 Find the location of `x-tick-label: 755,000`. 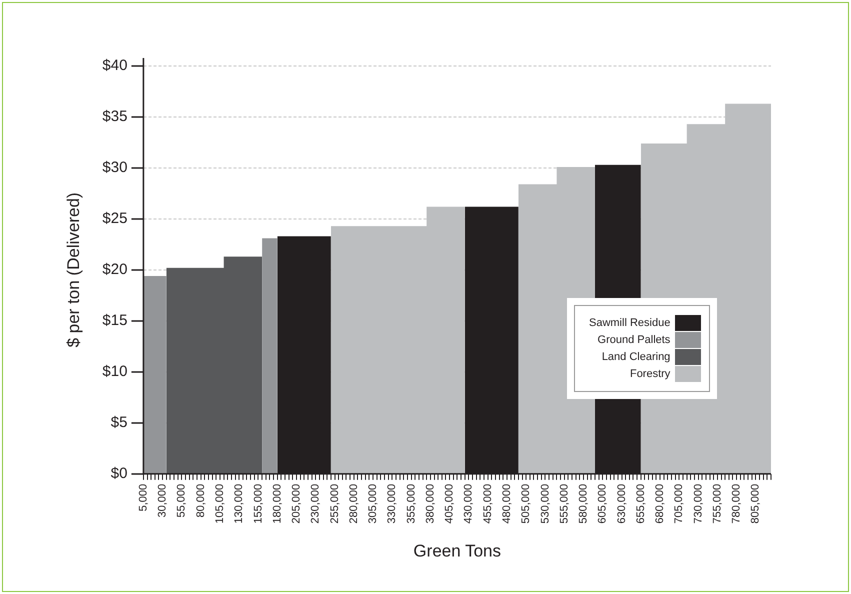

x-tick-label: 755,000 is located at coordinates (717, 504).